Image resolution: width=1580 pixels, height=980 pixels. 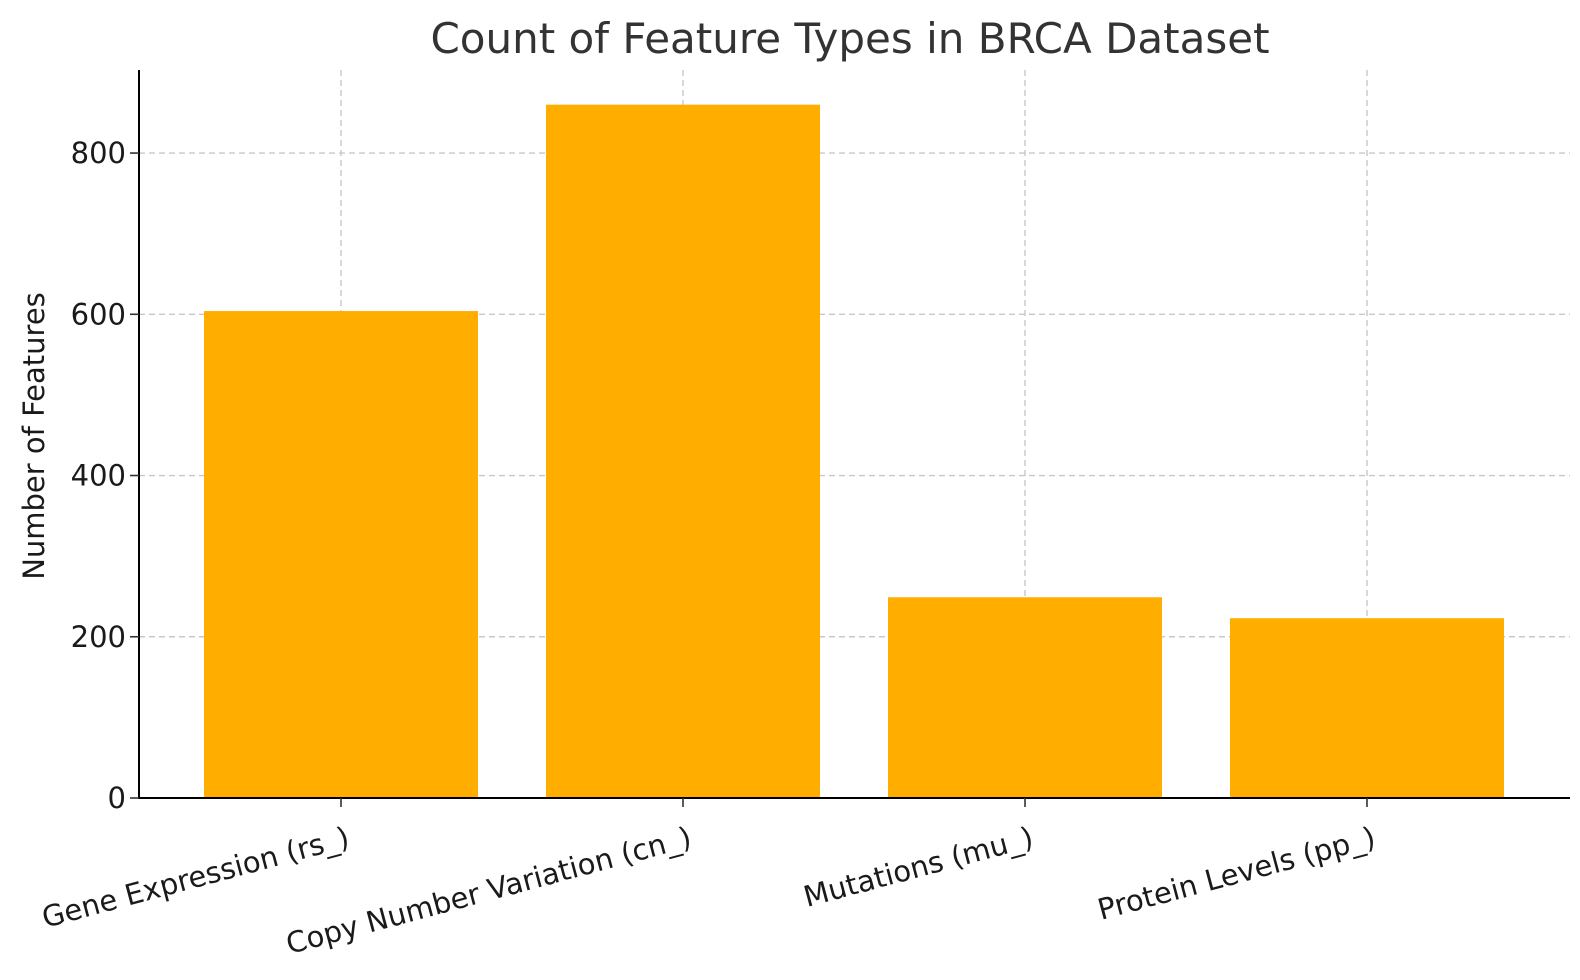 I want to click on x-tick-label: Protein Levels (pp_), so click(x=1236, y=873).